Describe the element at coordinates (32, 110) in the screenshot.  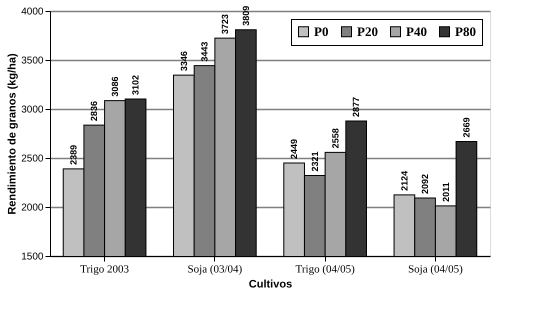
I see `y-tick-label: 3000` at that location.